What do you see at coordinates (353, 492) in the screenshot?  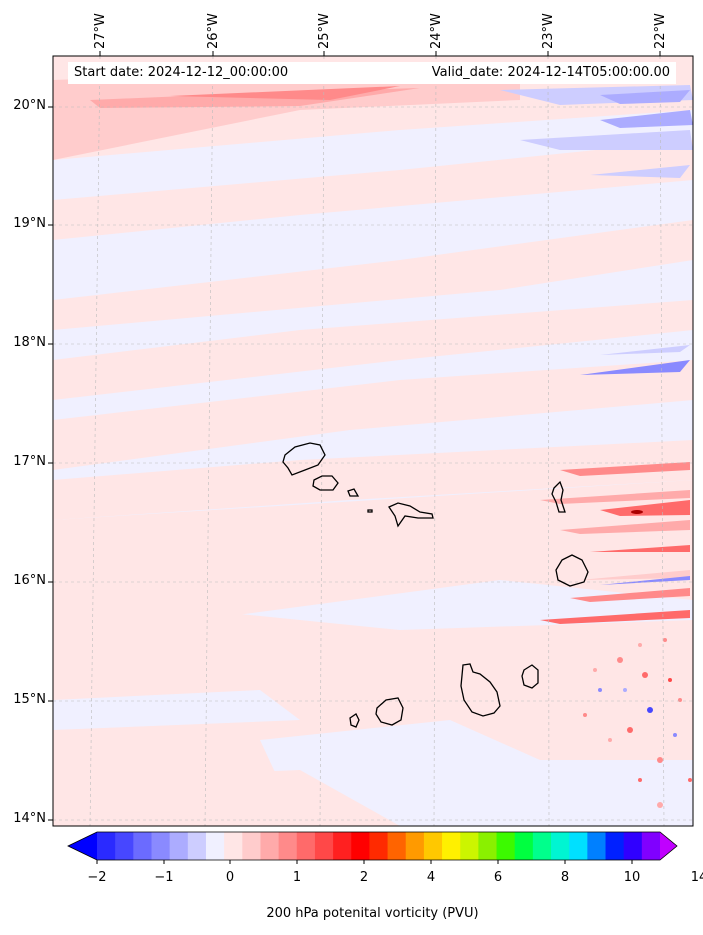 I see `island-santa-luzia` at bounding box center [353, 492].